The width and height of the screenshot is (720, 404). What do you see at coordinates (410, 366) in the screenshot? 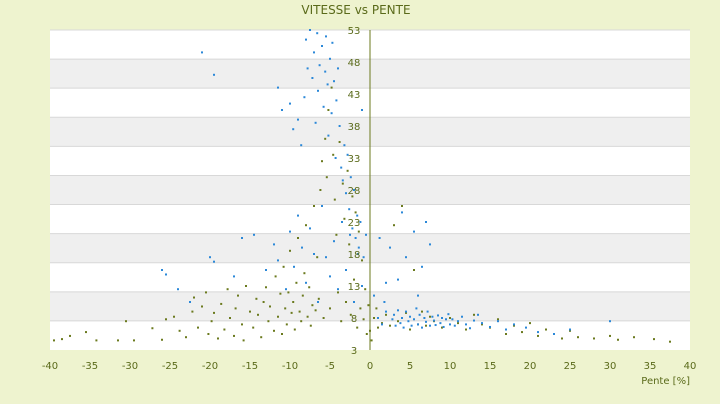
I see `x-tick-label: 5` at bounding box center [410, 366].